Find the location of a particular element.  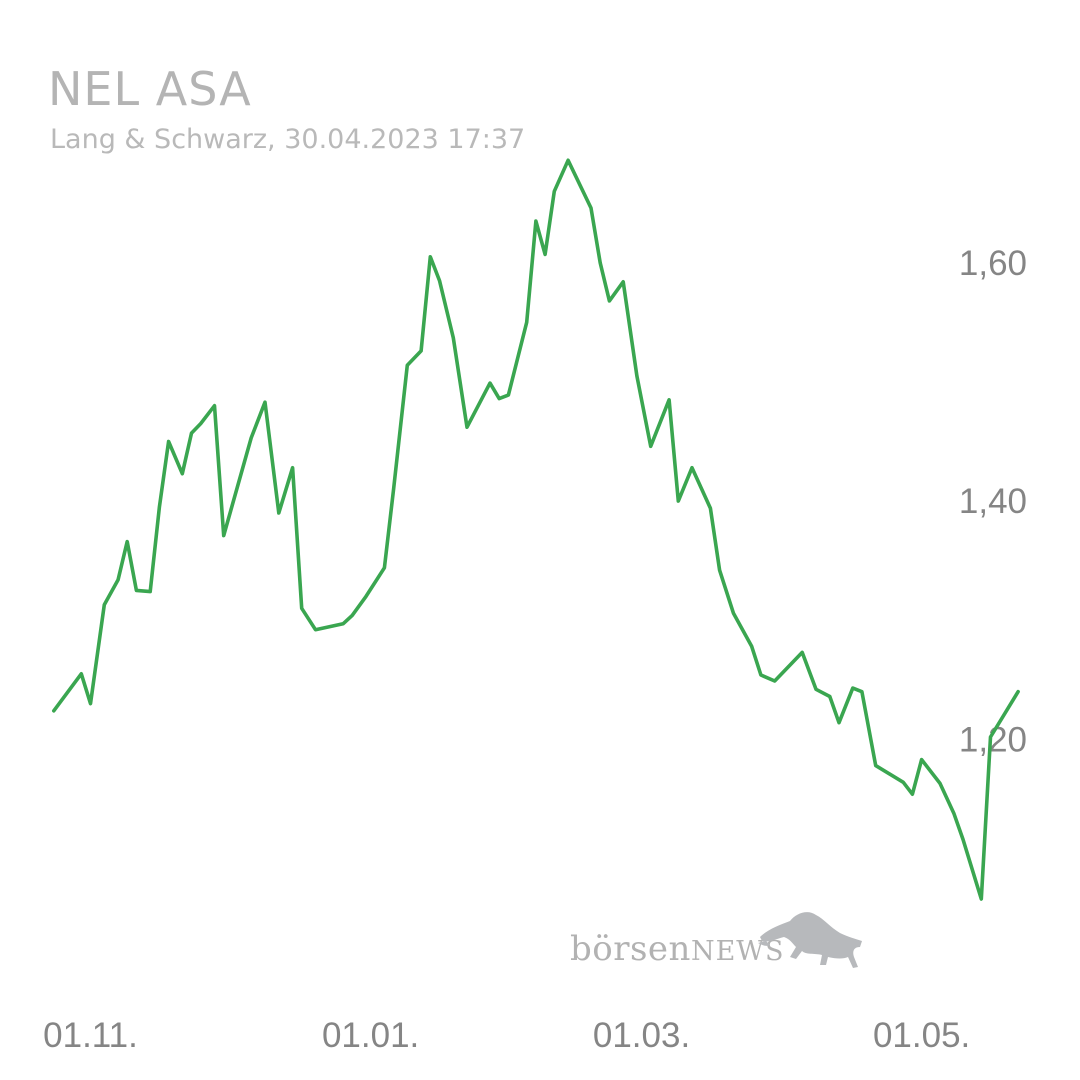

y-tick-label: 1,60 is located at coordinates (993, 263).